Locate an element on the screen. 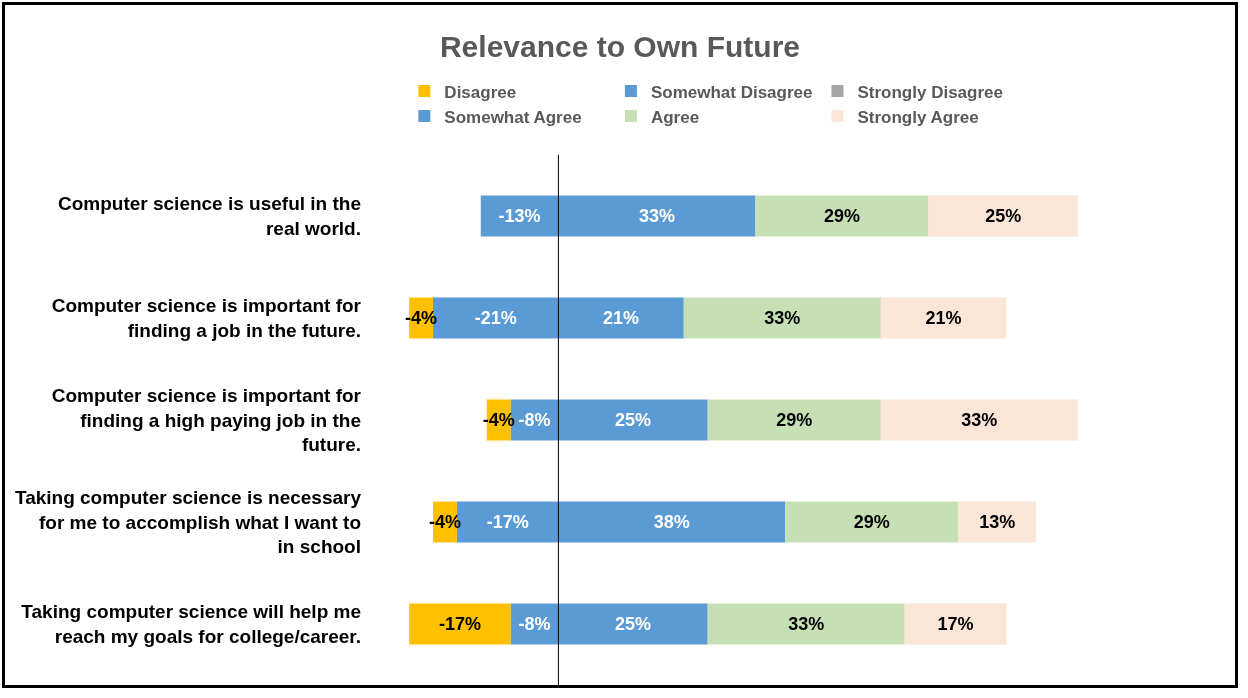  legend-label: Strongly Disagree is located at coordinates (930, 92).